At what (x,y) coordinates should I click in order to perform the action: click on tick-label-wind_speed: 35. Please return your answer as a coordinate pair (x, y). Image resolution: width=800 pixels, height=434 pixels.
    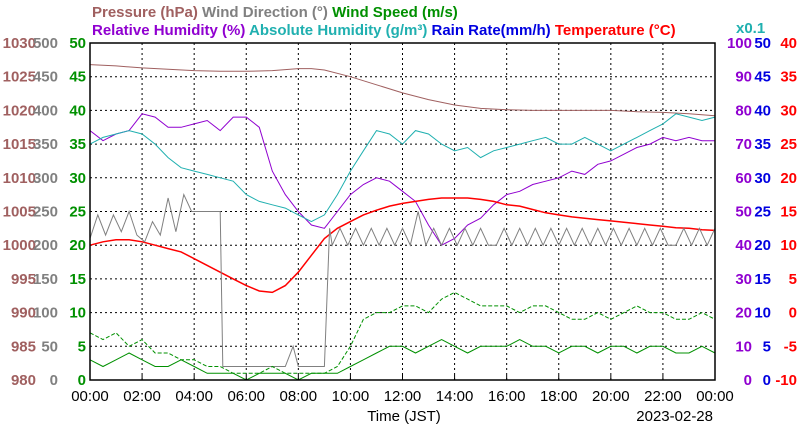
    Looking at the image, I should click on (77, 144).